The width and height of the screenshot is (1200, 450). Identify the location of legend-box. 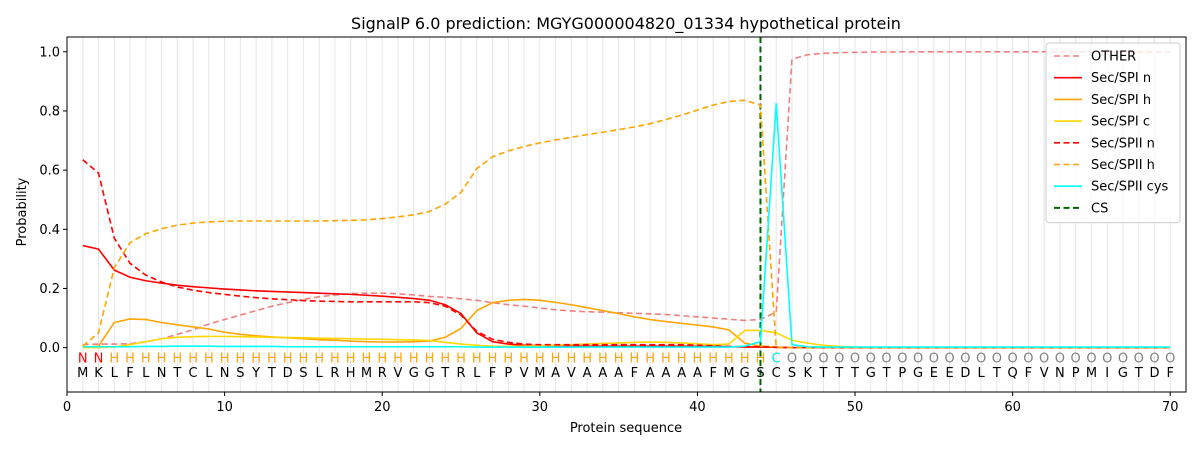
(1113, 133).